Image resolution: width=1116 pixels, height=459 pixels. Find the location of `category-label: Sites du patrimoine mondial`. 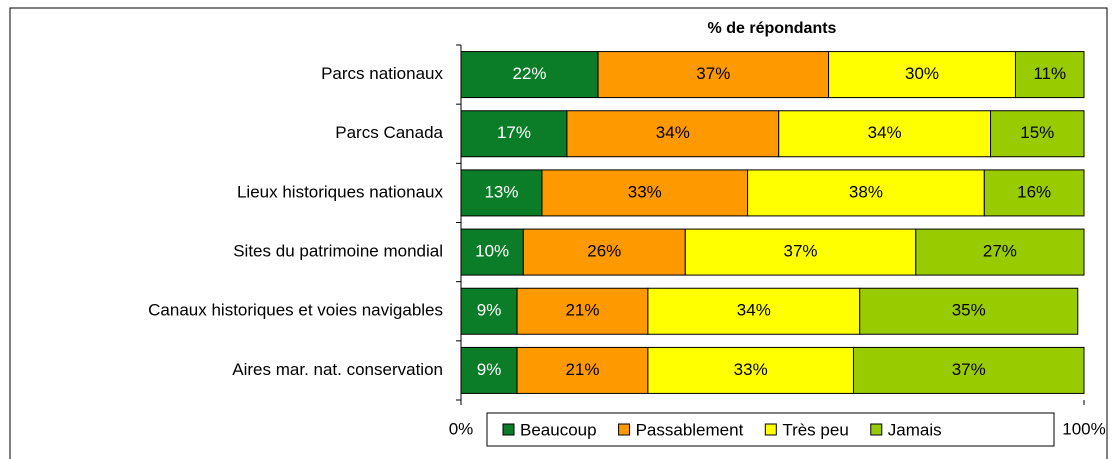

category-label: Sites du patrimoine mondial is located at coordinates (338, 251).